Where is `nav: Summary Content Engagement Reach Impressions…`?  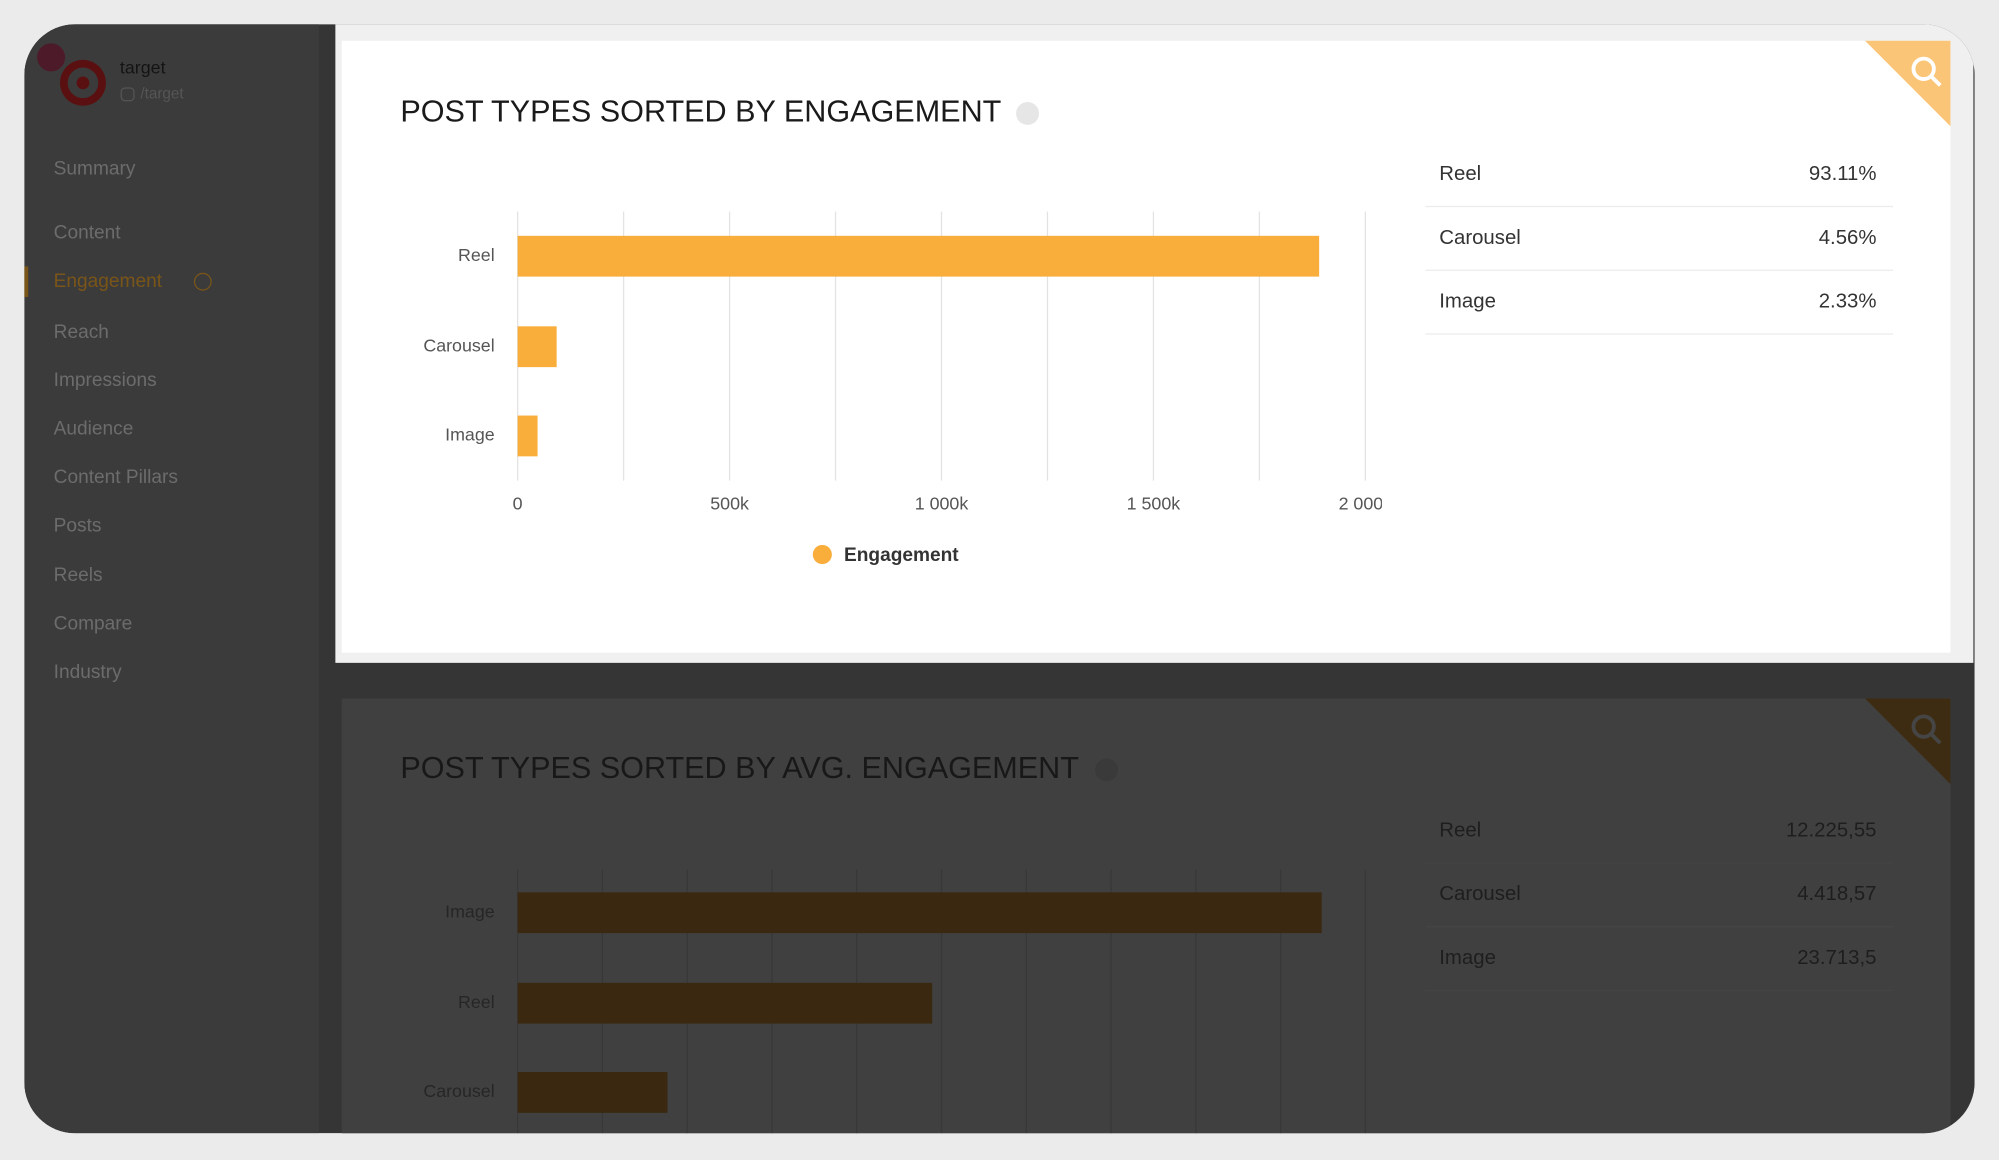 nav: Summary Content Engagement Reach Impressions… is located at coordinates (118, 421).